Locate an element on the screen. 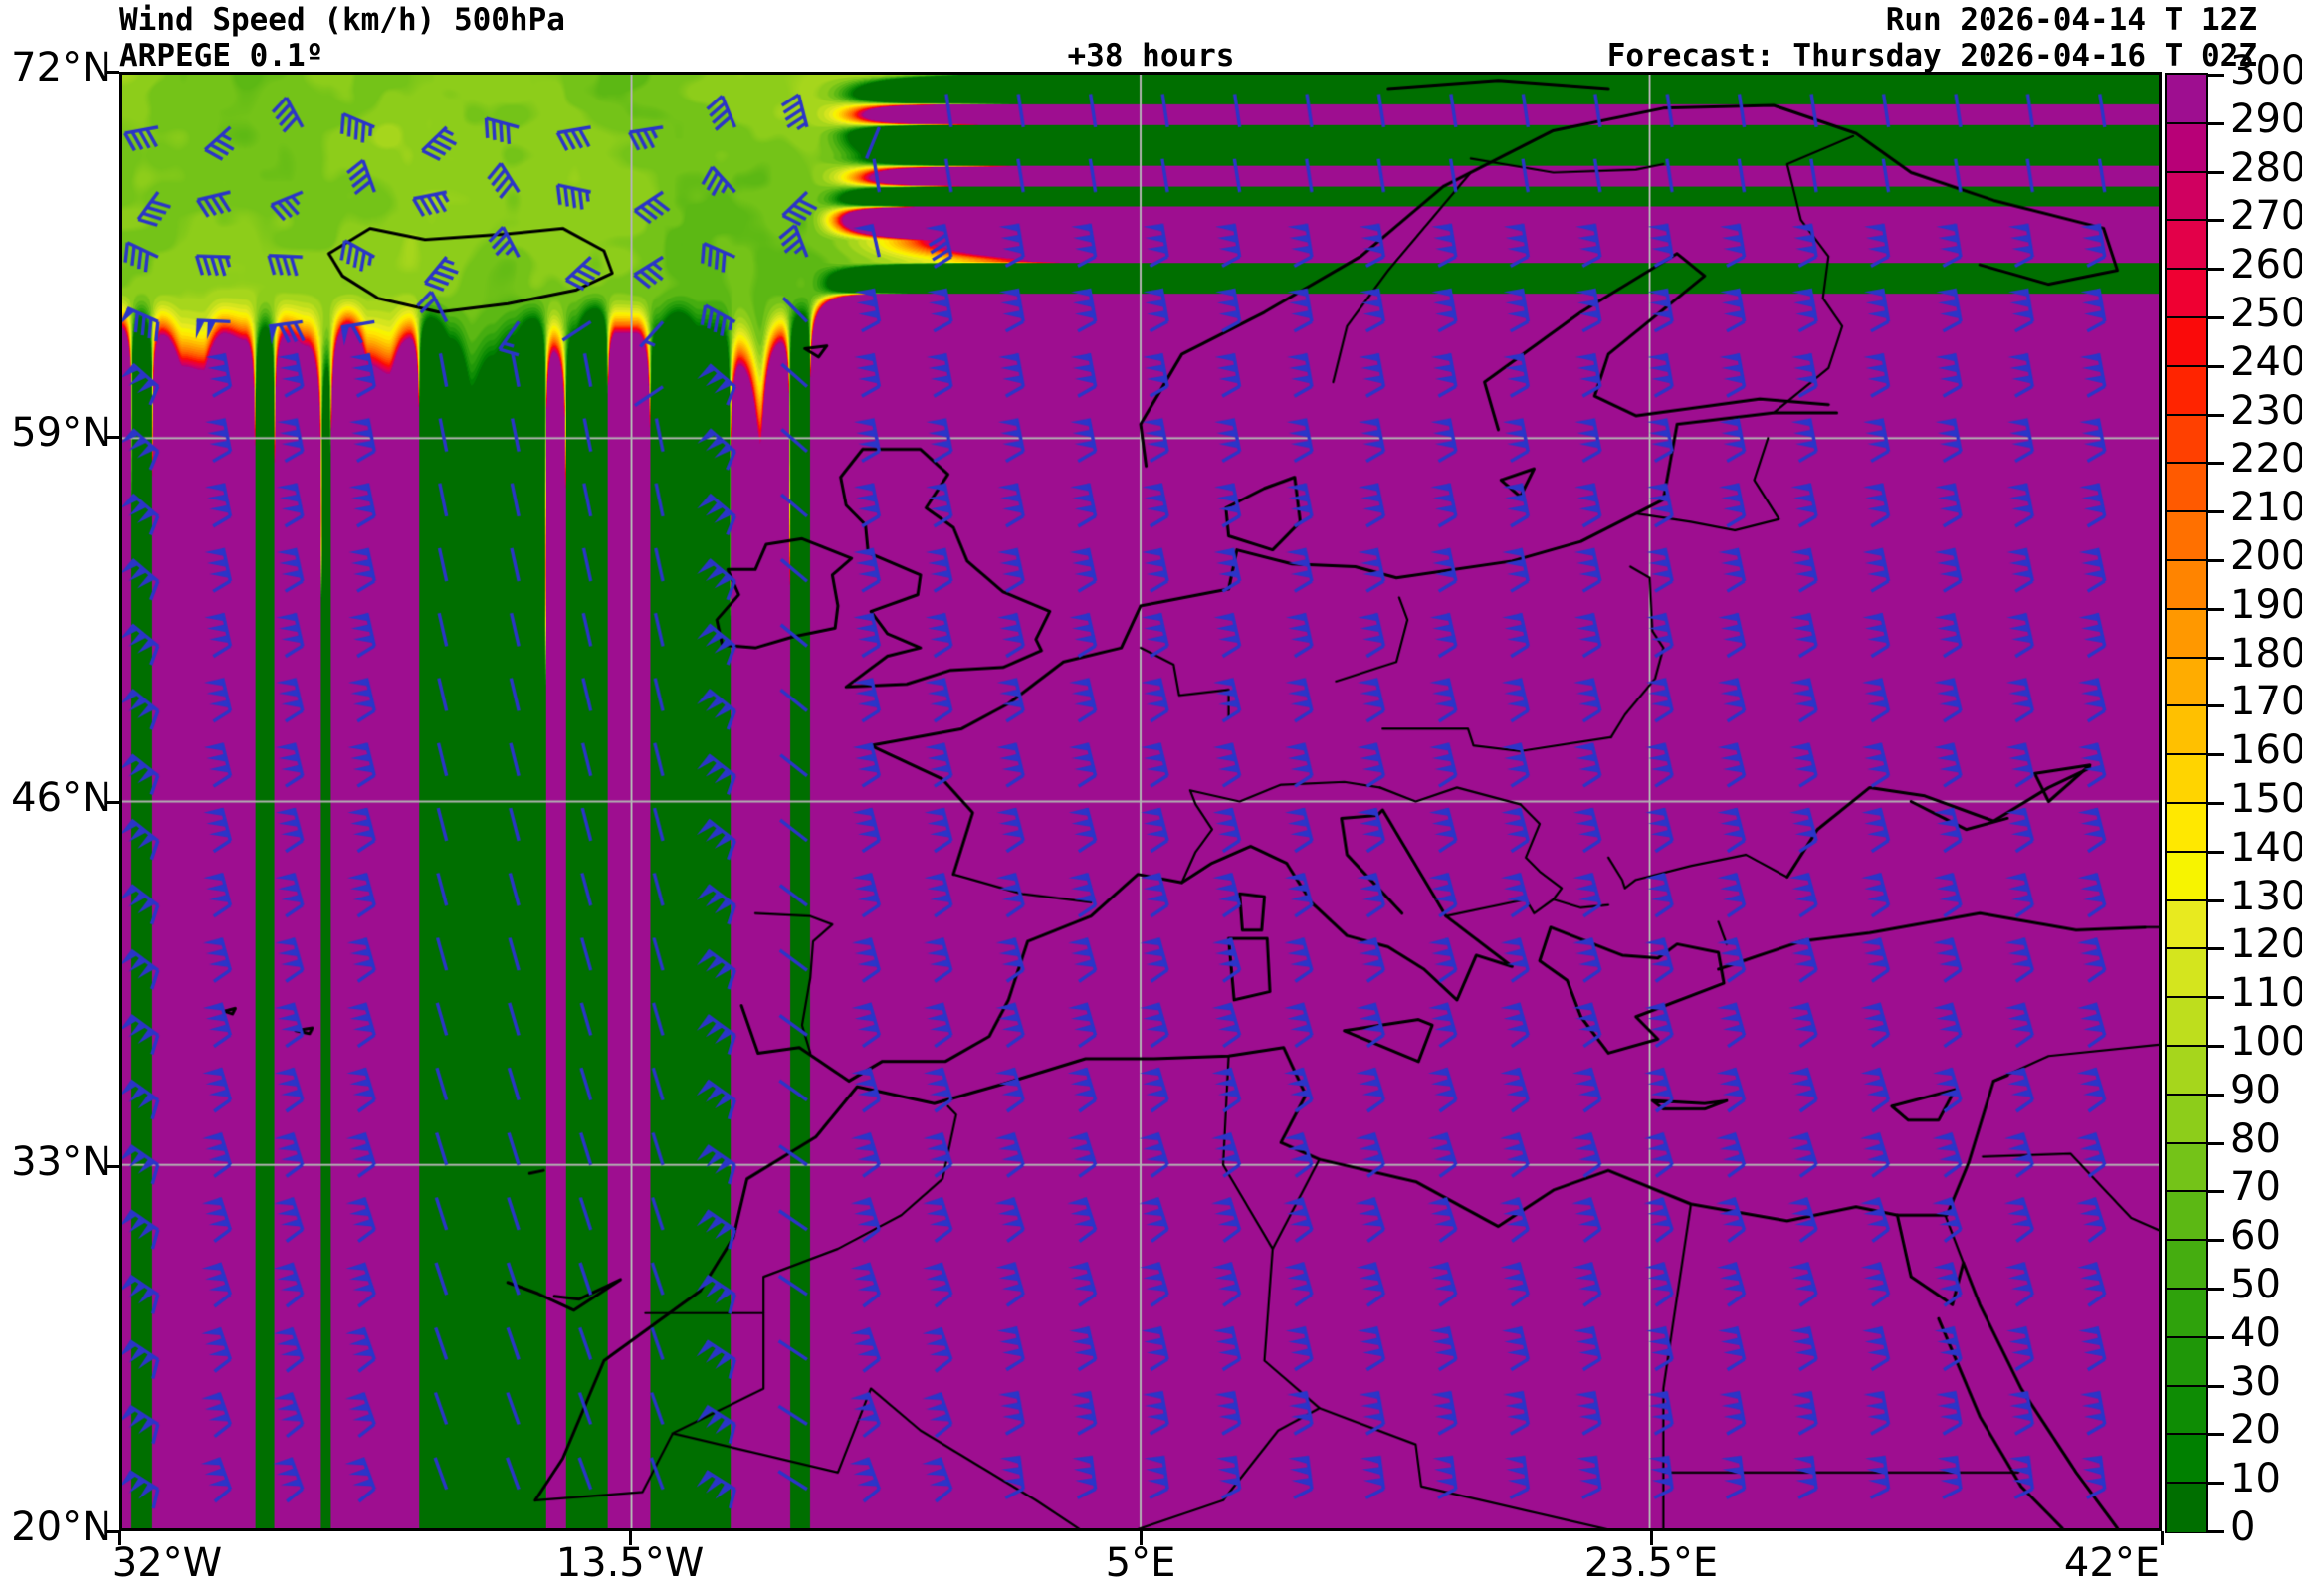  colorbar-tick-label: 30 is located at coordinates (2256, 1382).